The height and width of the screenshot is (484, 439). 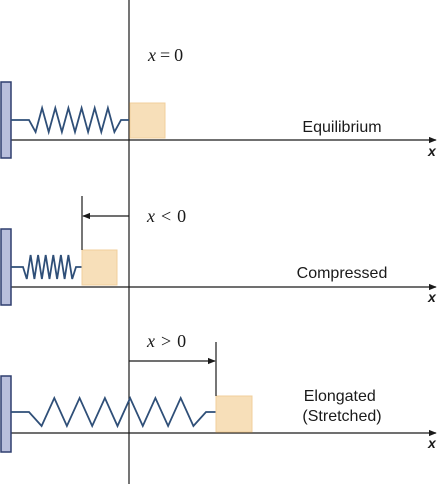 I want to click on state-label-line: Elongated, so click(x=340, y=396).